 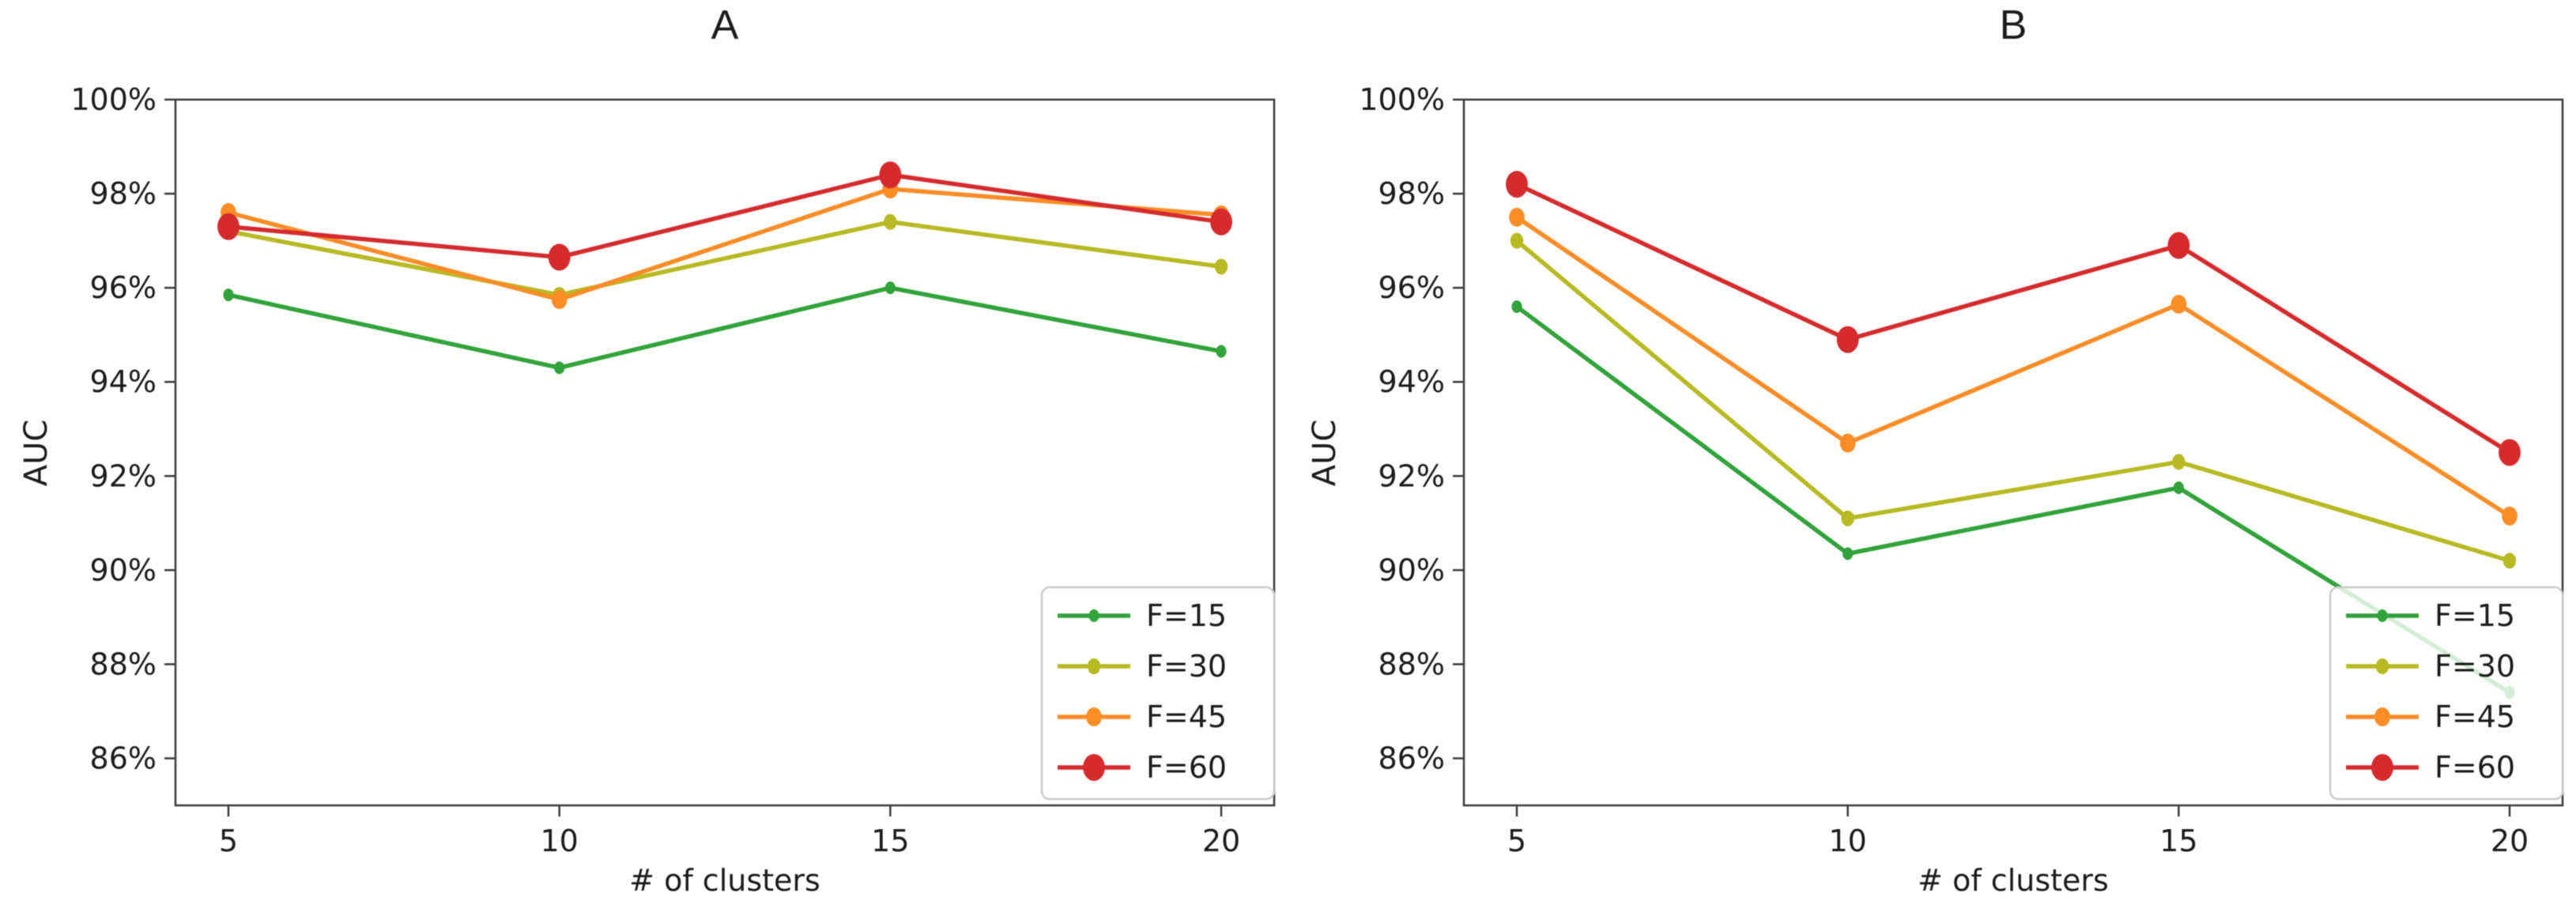 I want to click on marker-F=45-x15, so click(x=2179, y=304).